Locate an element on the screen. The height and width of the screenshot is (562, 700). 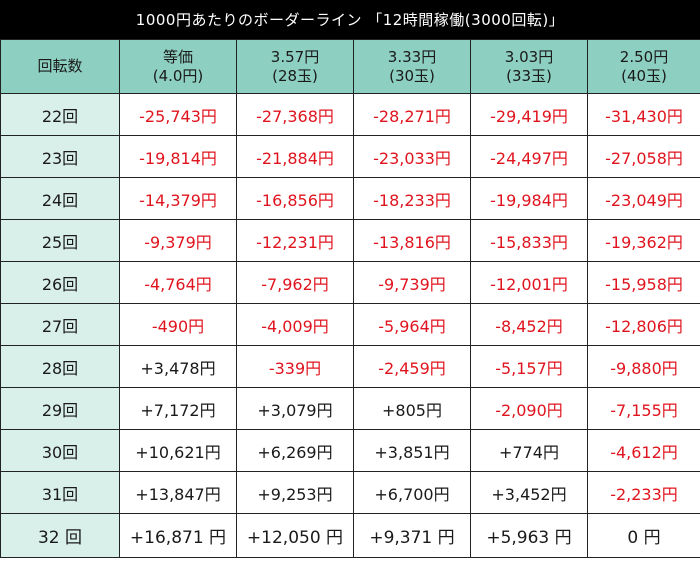
table-row: 31回 +13,847円 +9,253円 +6,700円 +3,452円 -2,233円 is located at coordinates (350, 492).